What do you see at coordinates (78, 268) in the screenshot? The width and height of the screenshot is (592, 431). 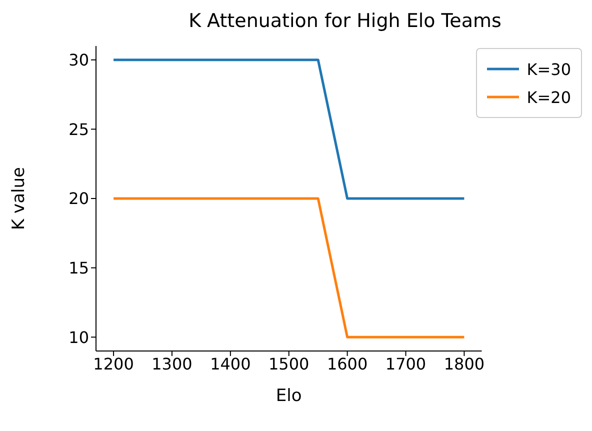 I see `y-tick-label: 15` at bounding box center [78, 268].